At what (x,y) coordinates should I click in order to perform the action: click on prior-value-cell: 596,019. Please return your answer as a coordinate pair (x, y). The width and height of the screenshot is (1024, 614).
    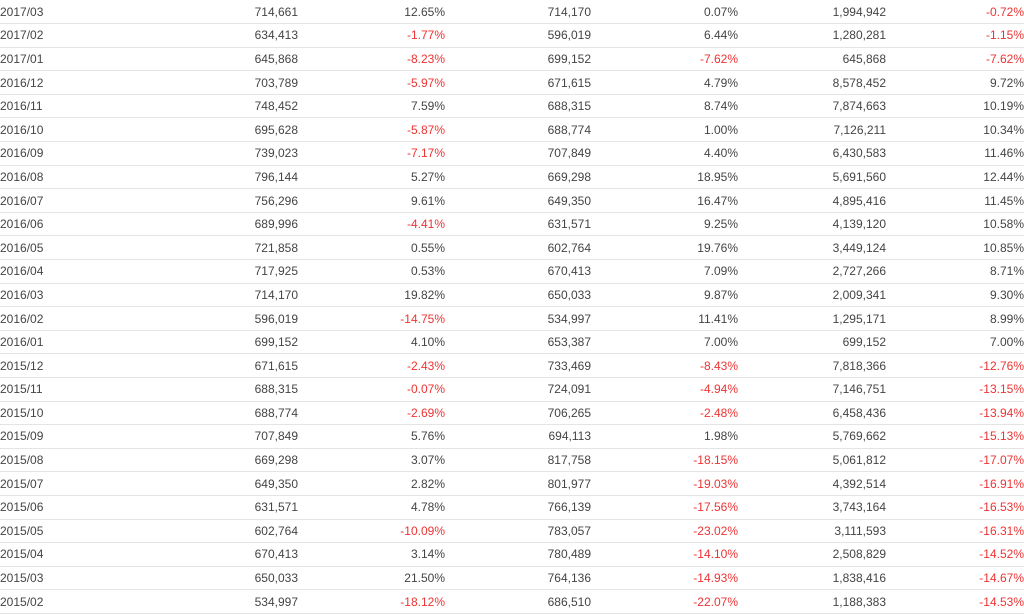
    Looking at the image, I should click on (518, 35).